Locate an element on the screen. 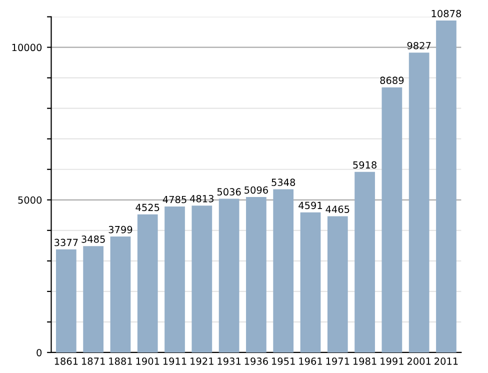 This screenshot has width=488, height=373. x-tick-label: 1936 is located at coordinates (256, 361).